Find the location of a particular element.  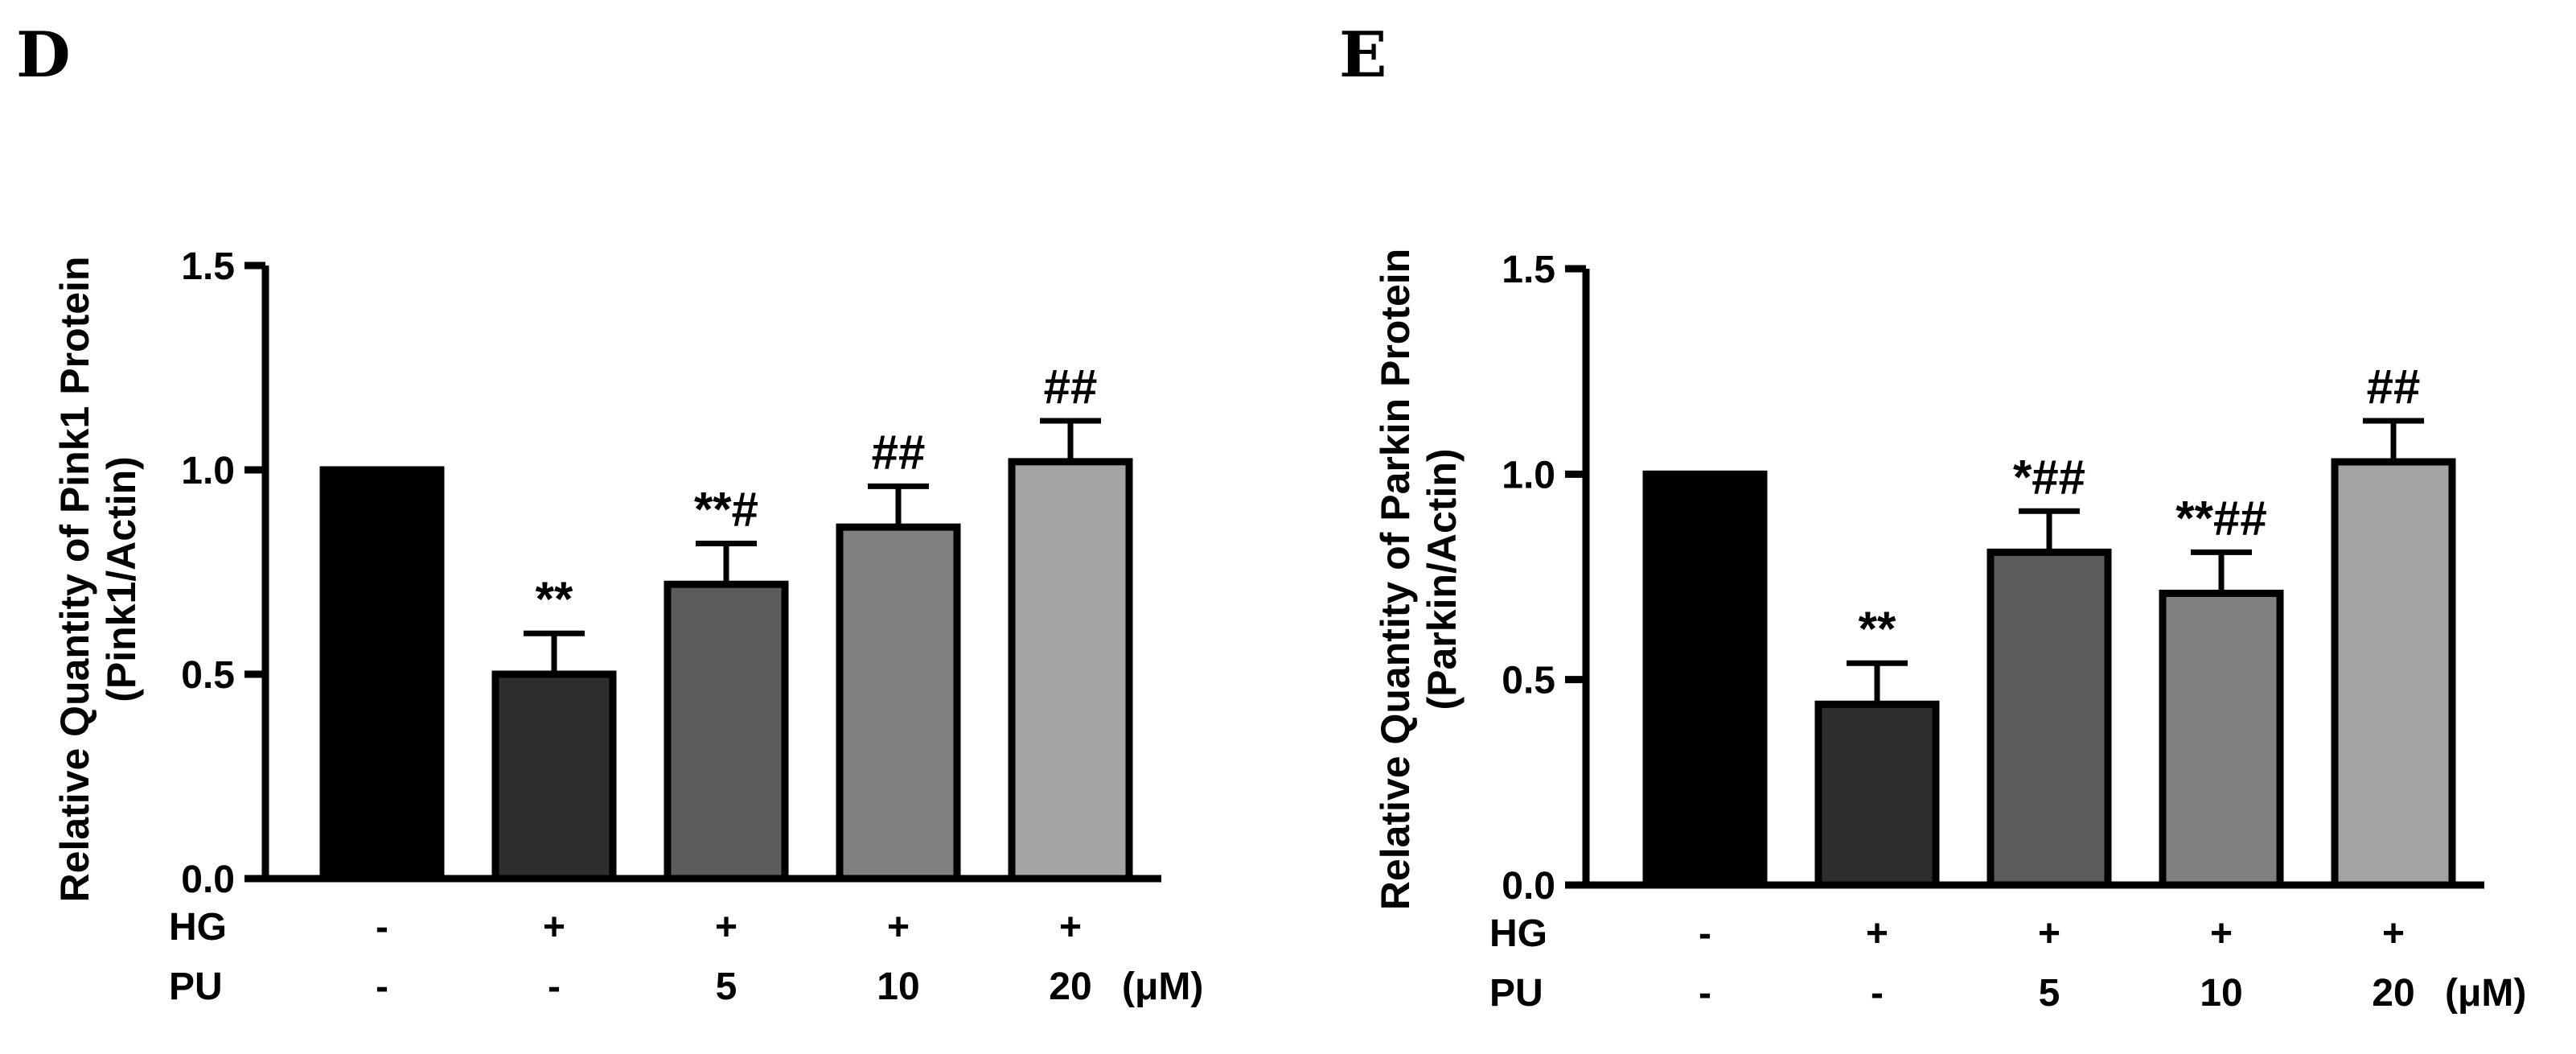

y-axis-label-line2: (Pink1/Actin) is located at coordinates (121, 579).